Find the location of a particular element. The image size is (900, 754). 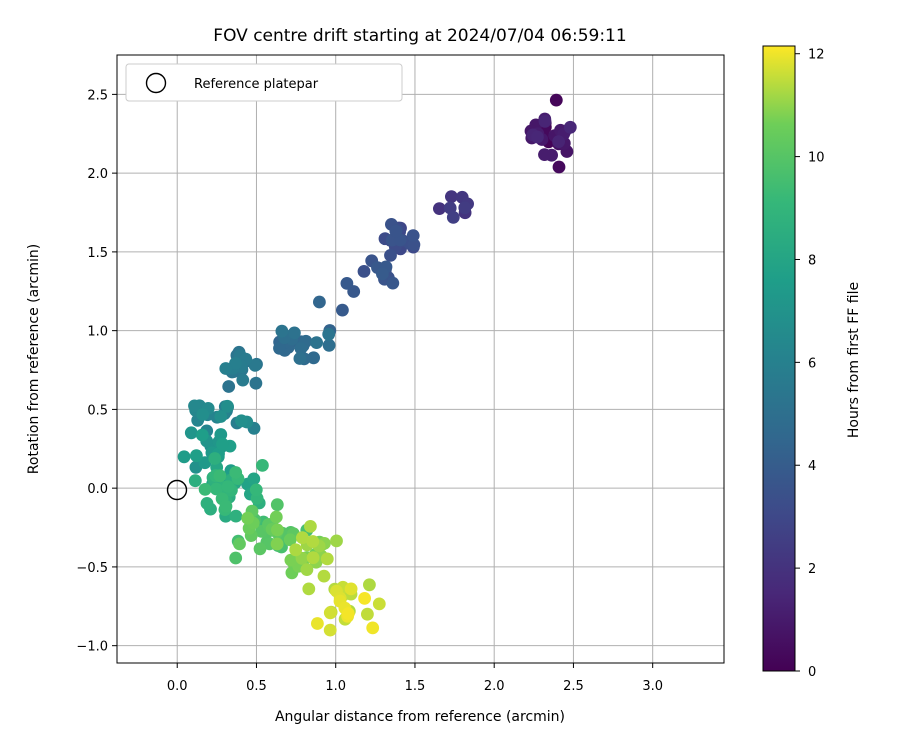

reference-point-marker is located at coordinates (177, 490).